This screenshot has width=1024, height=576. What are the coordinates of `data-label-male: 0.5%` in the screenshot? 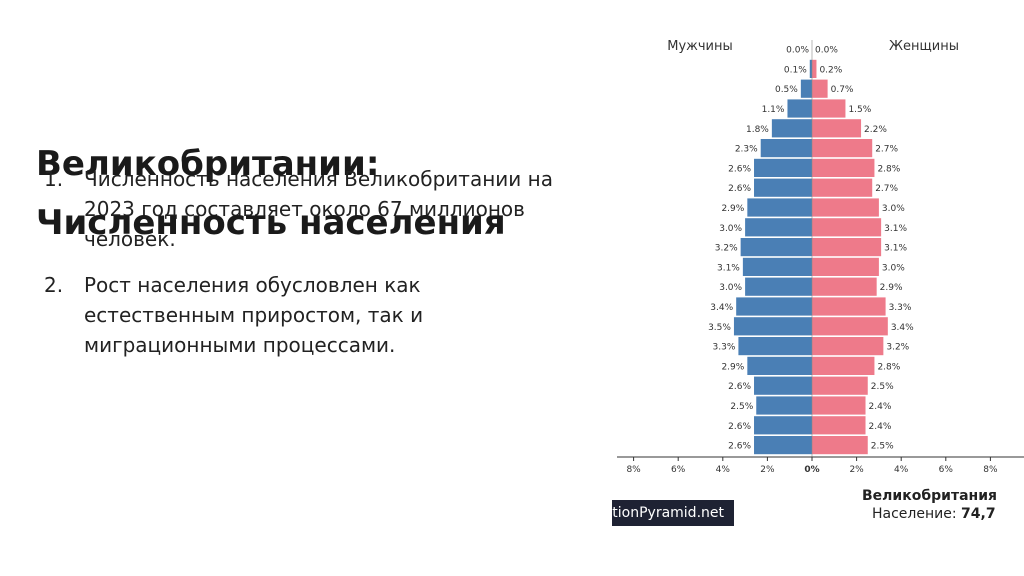 It's located at (786, 90).